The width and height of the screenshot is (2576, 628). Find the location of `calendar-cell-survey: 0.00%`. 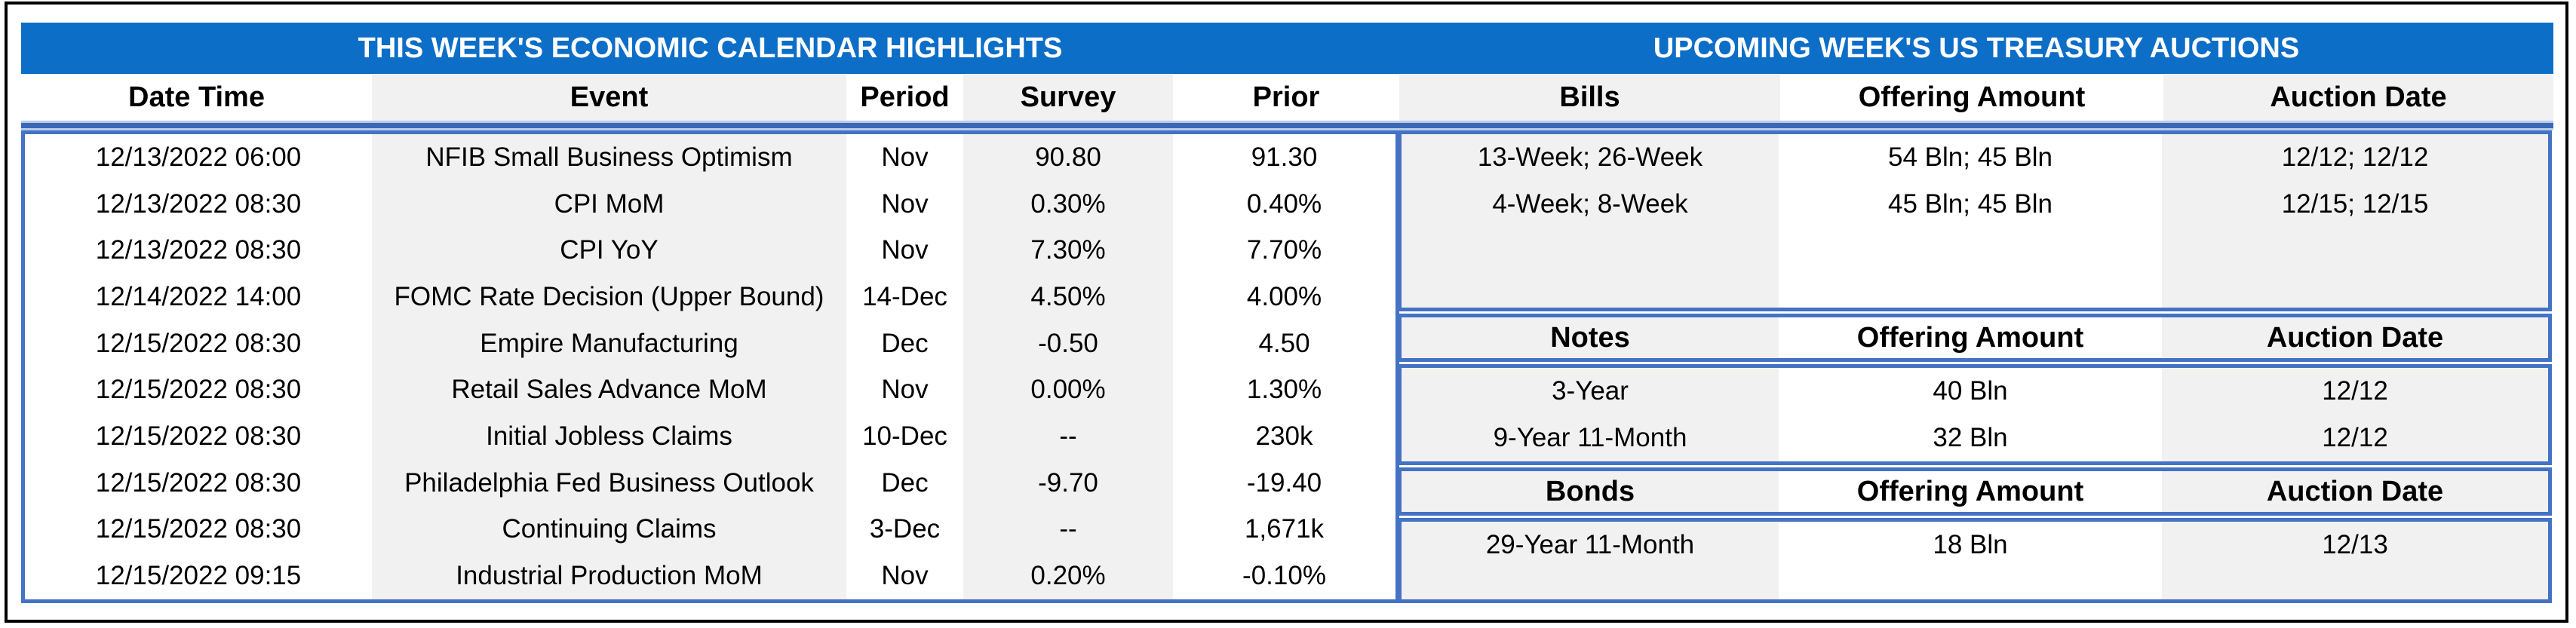

calendar-cell-survey: 0.00% is located at coordinates (1068, 390).